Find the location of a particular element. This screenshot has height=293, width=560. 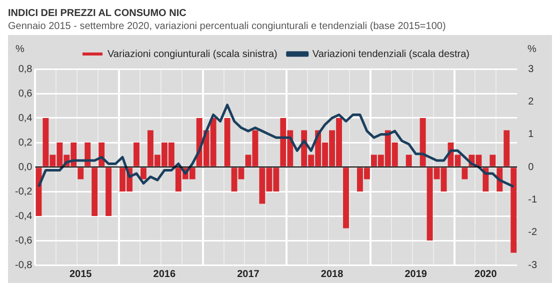

y-axis-title: % is located at coordinates (20, 49).